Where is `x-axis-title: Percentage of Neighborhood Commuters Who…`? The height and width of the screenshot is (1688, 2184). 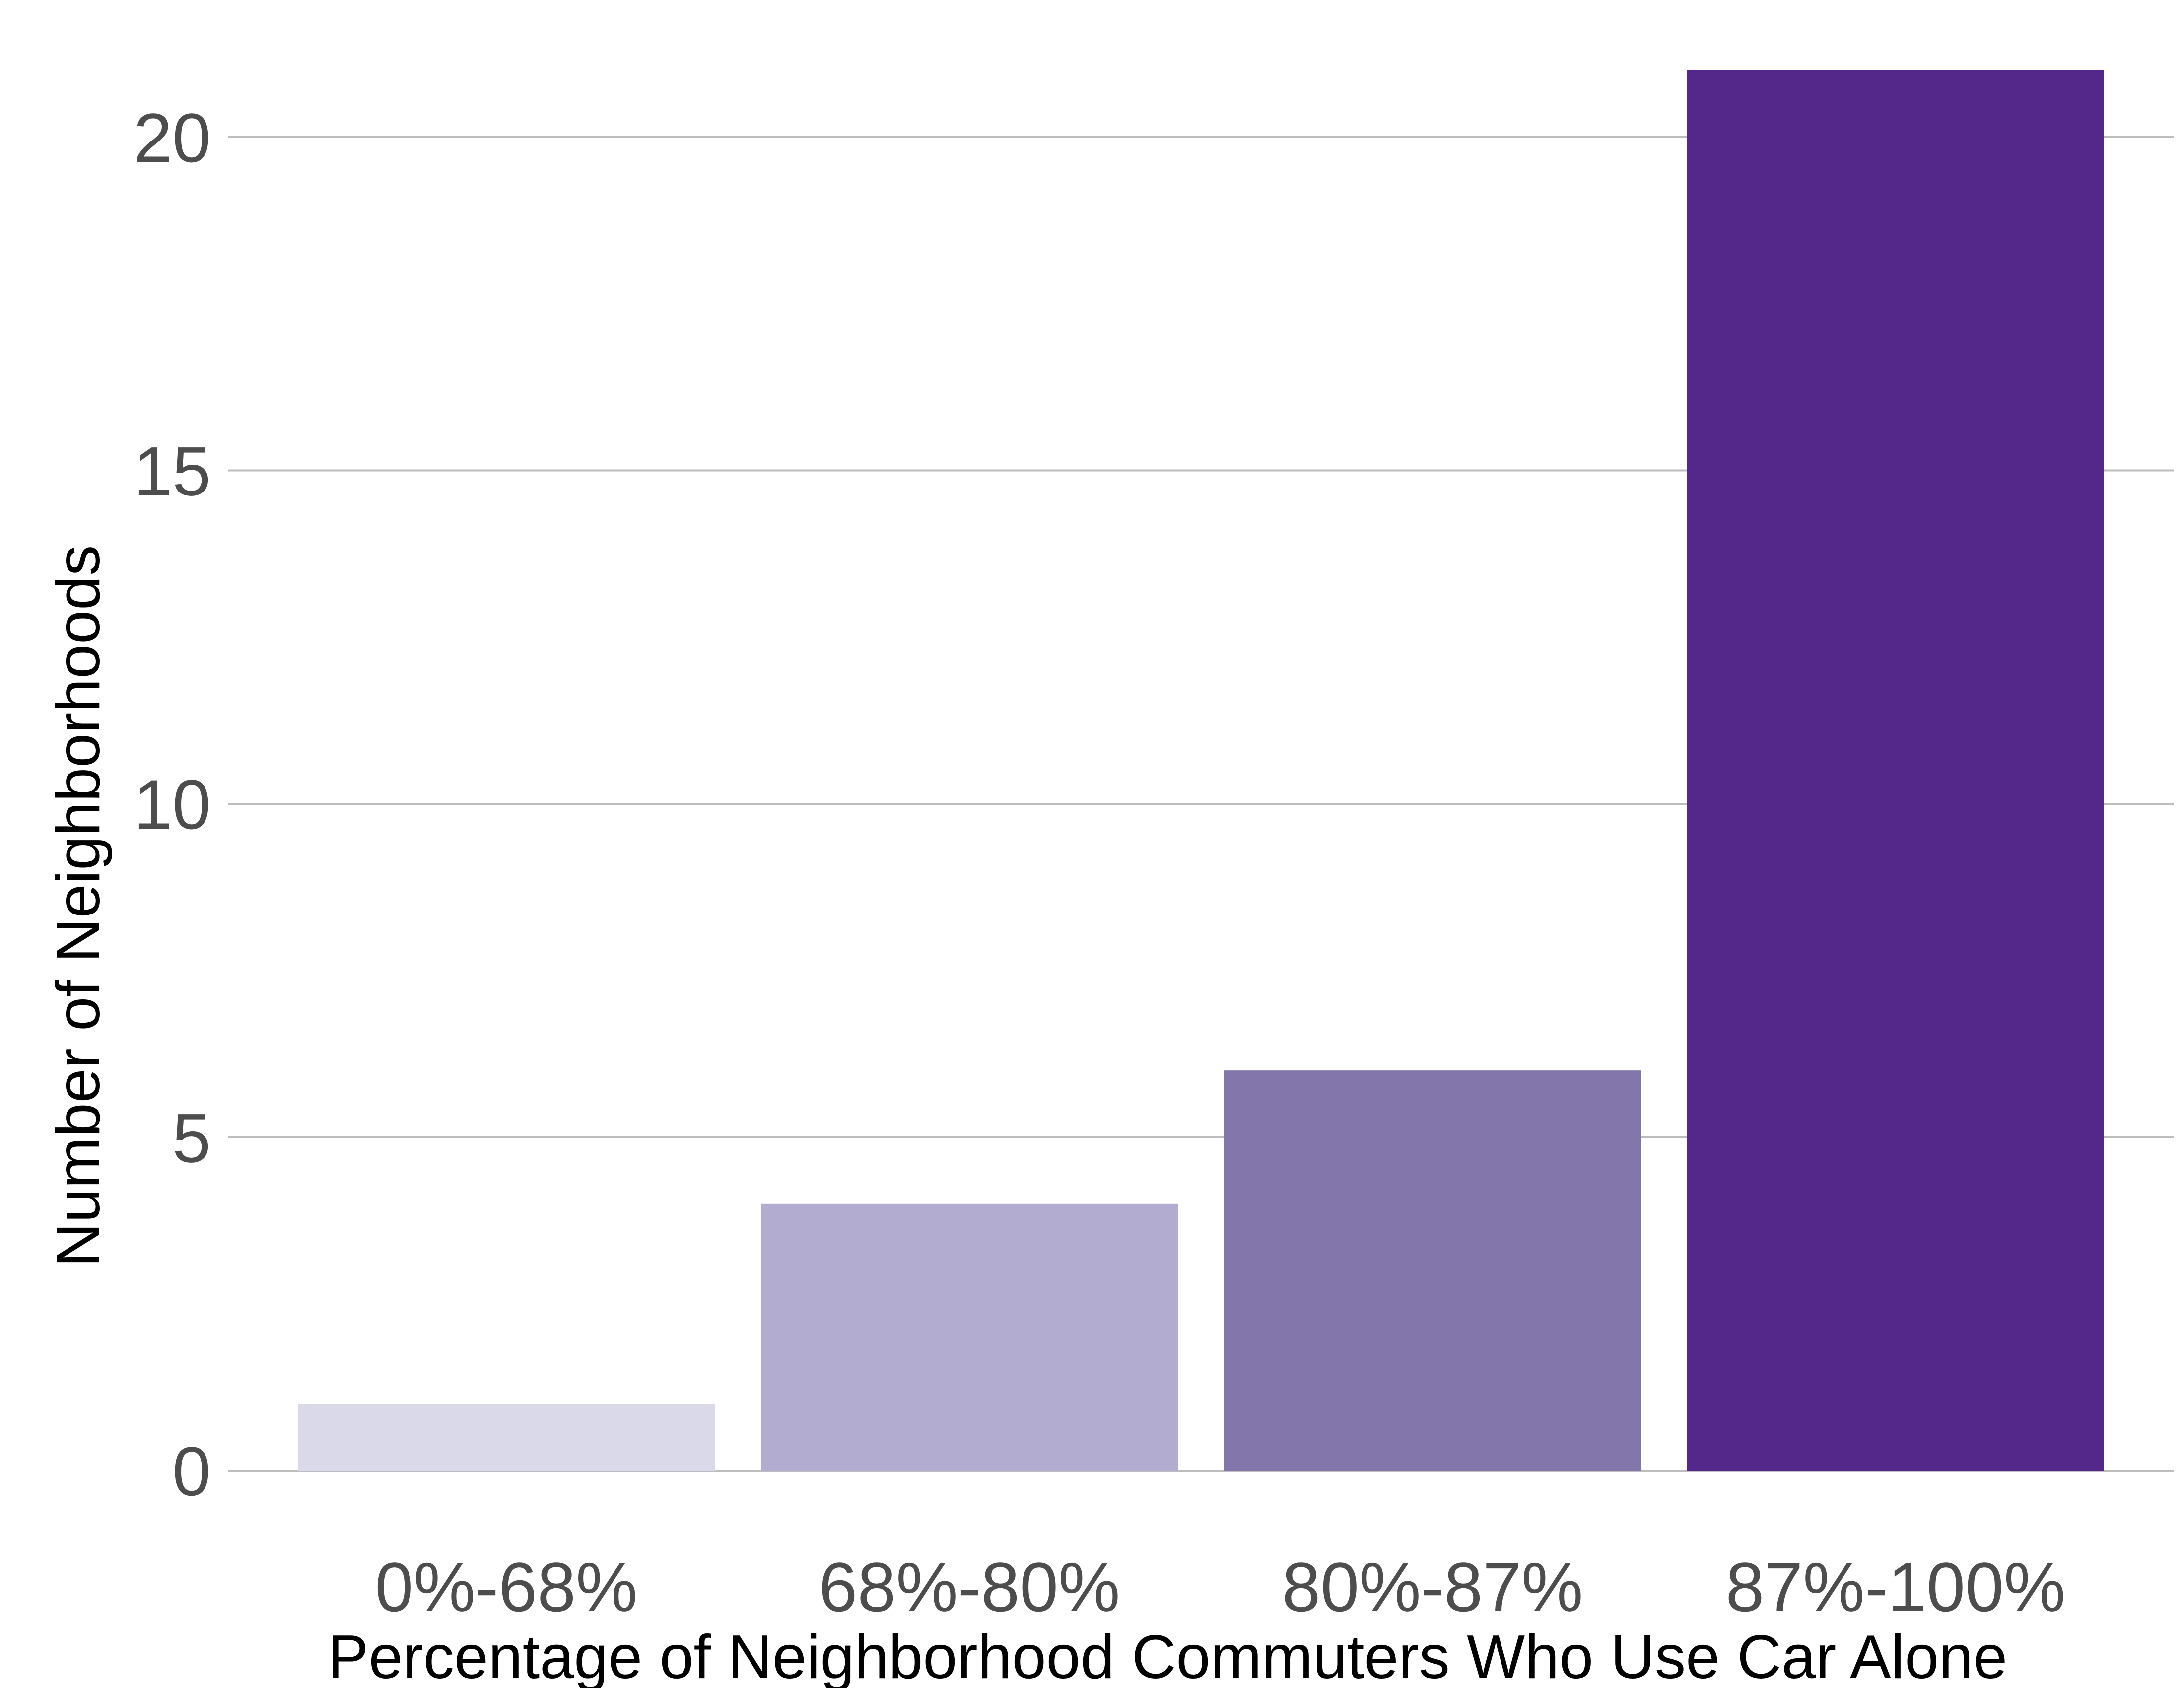 x-axis-title: Percentage of Neighborhood Commuters Who… is located at coordinates (1167, 1655).